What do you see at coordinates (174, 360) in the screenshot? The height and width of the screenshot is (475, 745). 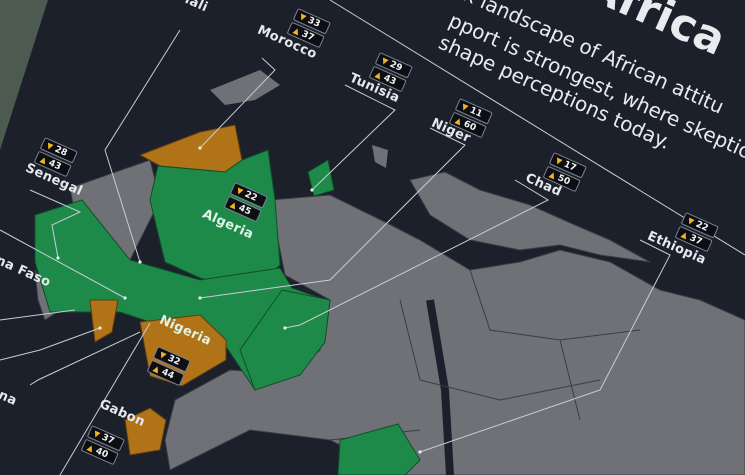 I see `stat-value: 32` at bounding box center [174, 360].